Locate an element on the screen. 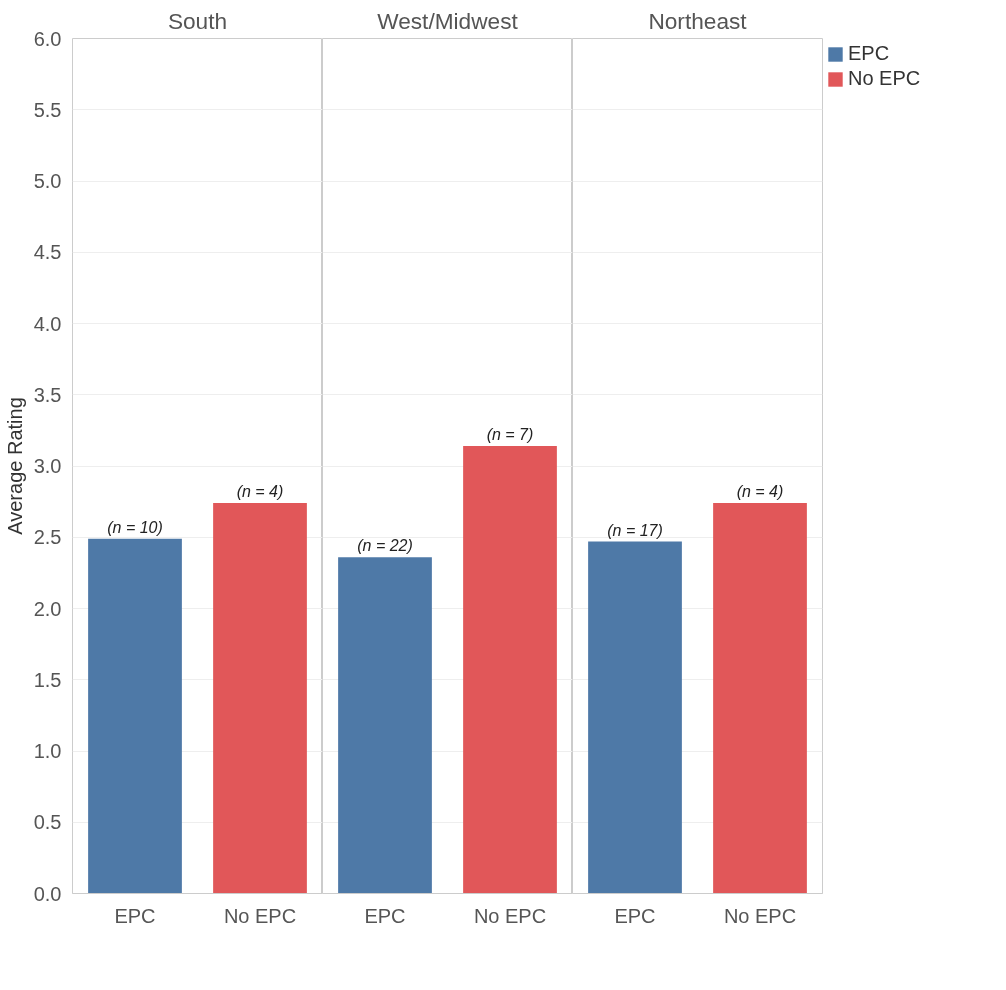 The height and width of the screenshot is (990, 1006). y-tick-label: 4.0 is located at coordinates (47, 323).